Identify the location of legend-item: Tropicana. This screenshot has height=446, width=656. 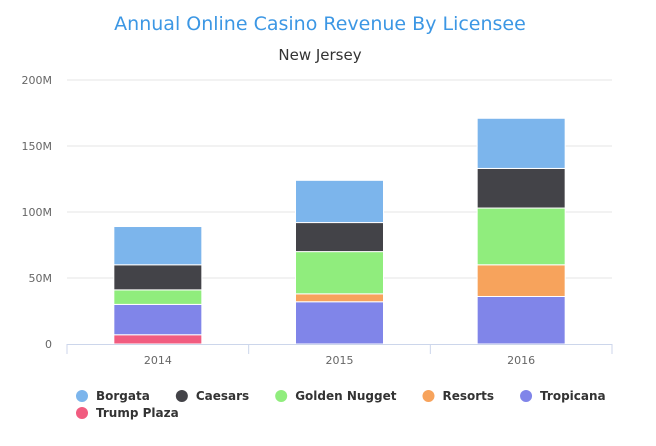
(563, 396).